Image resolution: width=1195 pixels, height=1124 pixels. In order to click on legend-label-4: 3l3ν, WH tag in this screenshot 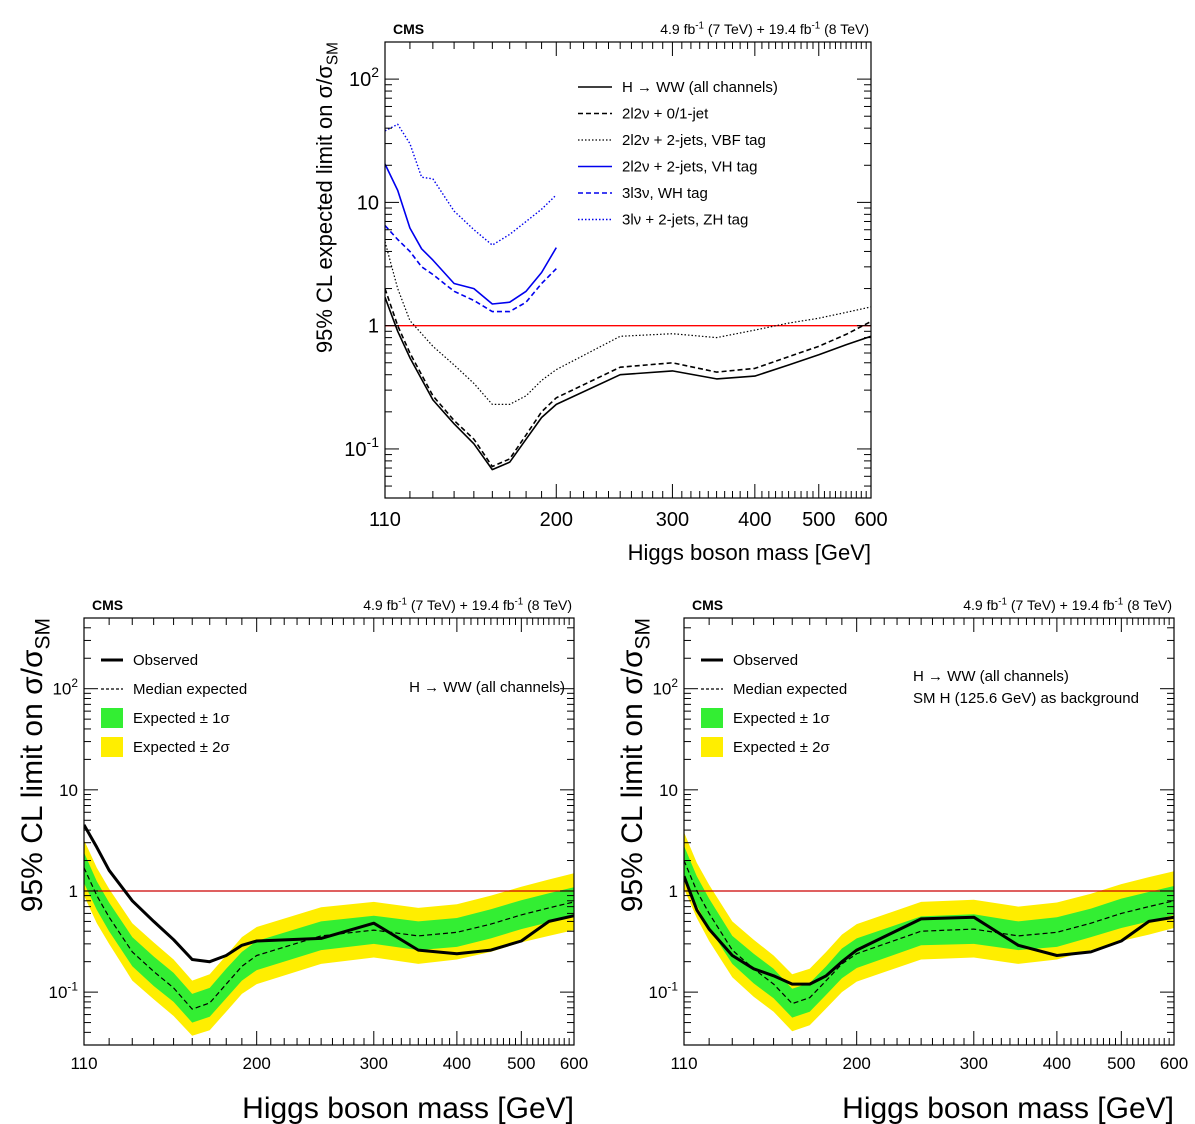, I will do `click(665, 193)`.